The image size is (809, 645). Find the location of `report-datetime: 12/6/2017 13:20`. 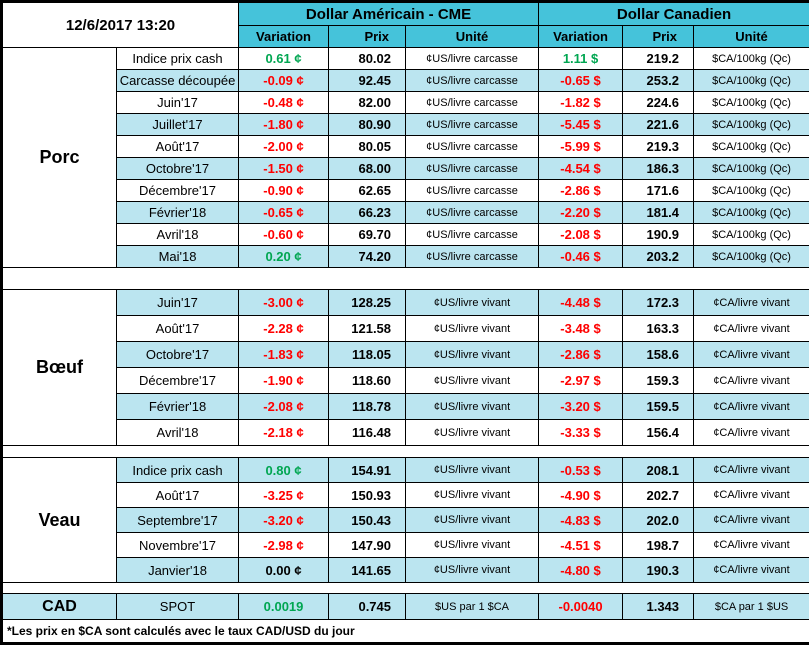

report-datetime: 12/6/2017 13:20 is located at coordinates (120, 24).